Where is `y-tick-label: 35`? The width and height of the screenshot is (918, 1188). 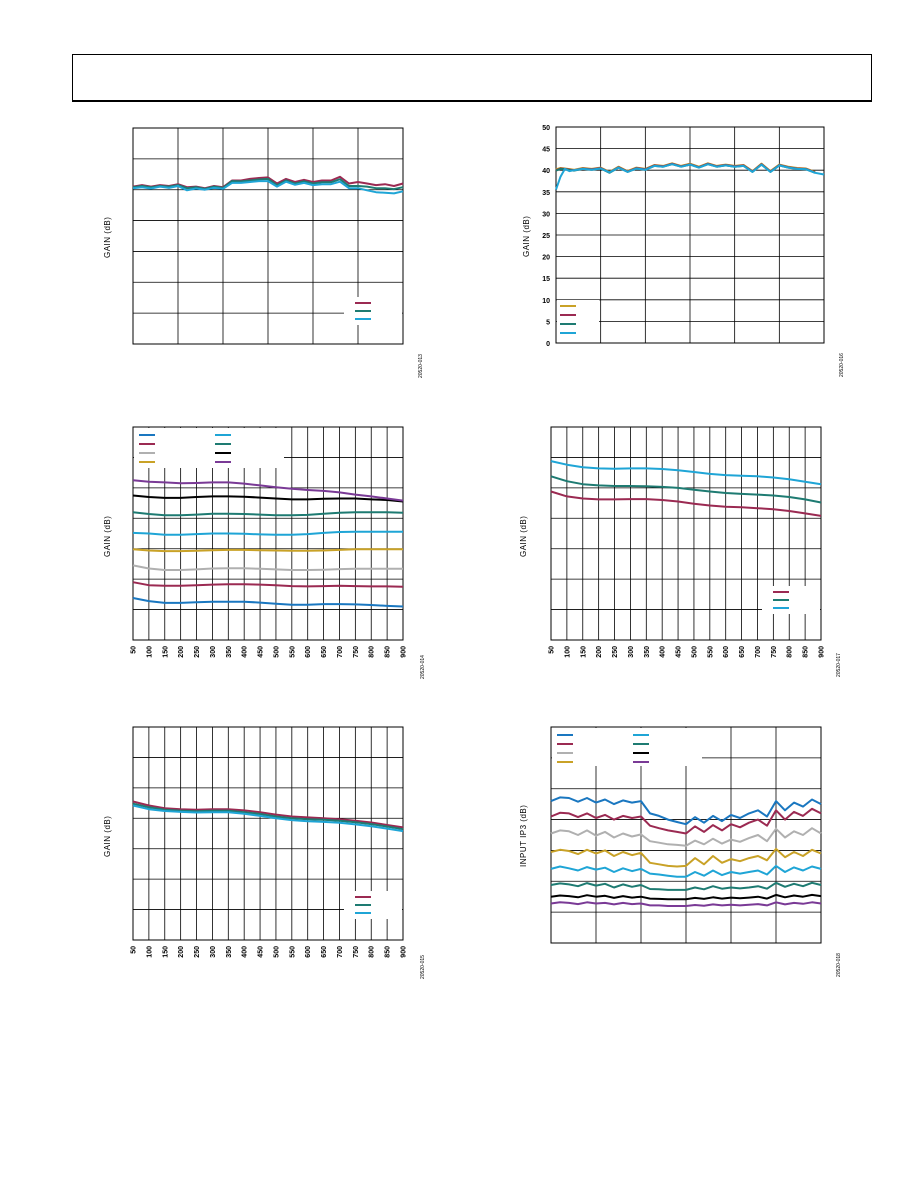
y-tick-label: 35 is located at coordinates (546, 193).